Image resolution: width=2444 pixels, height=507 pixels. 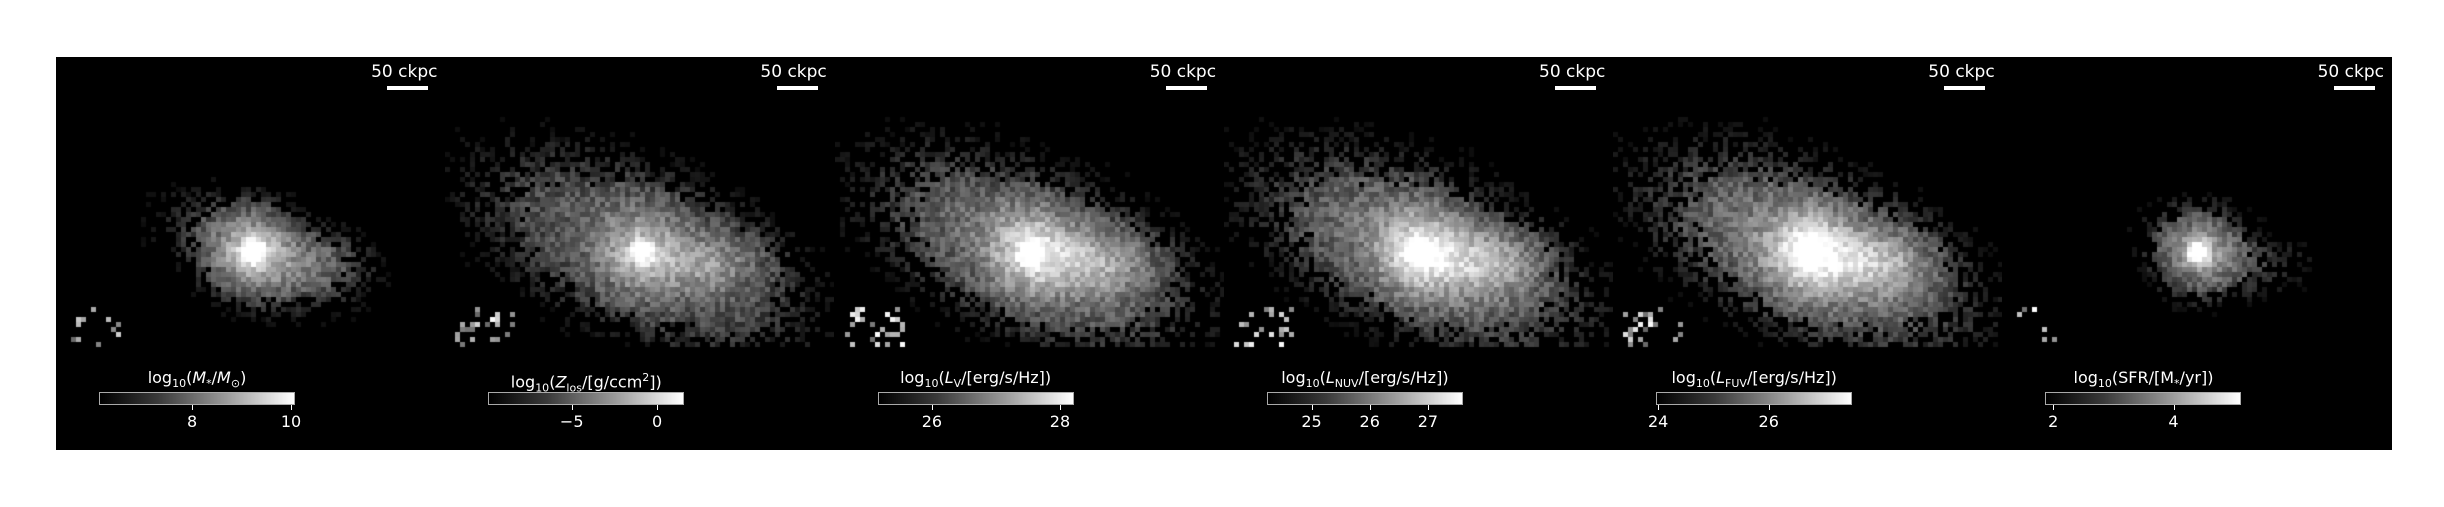 I want to click on colorbar-title: log10(LV/[erg/s/Hz]), so click(x=976, y=379).